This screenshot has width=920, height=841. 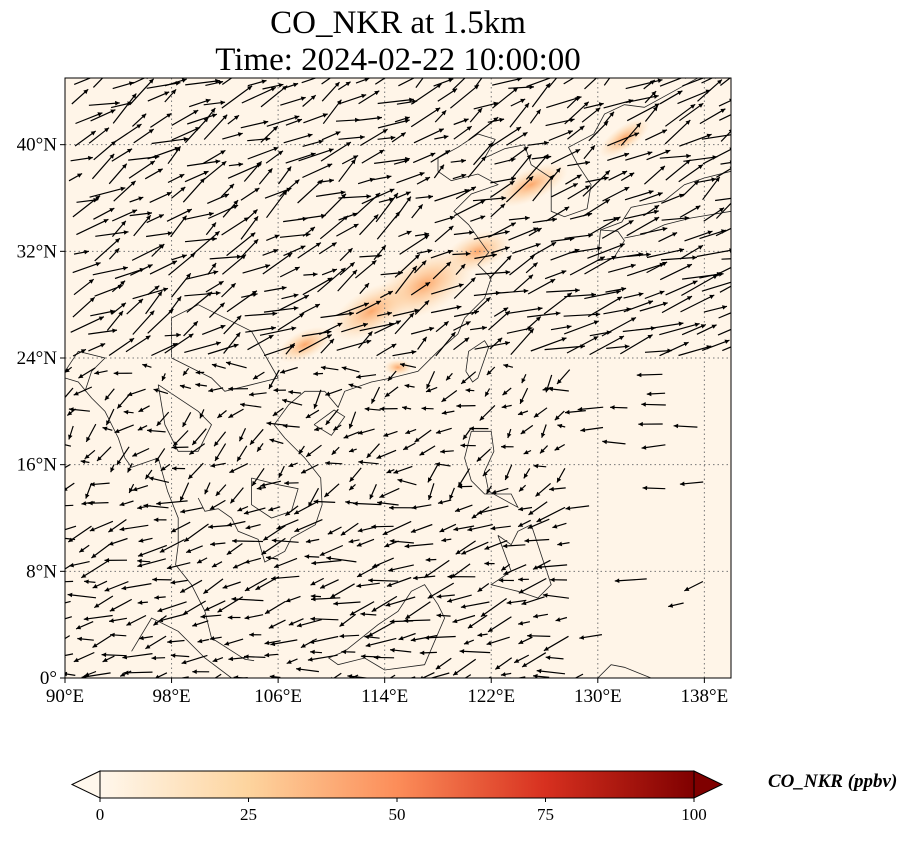 What do you see at coordinates (384, 696) in the screenshot?
I see `x-tick-label: 114°E` at bounding box center [384, 696].